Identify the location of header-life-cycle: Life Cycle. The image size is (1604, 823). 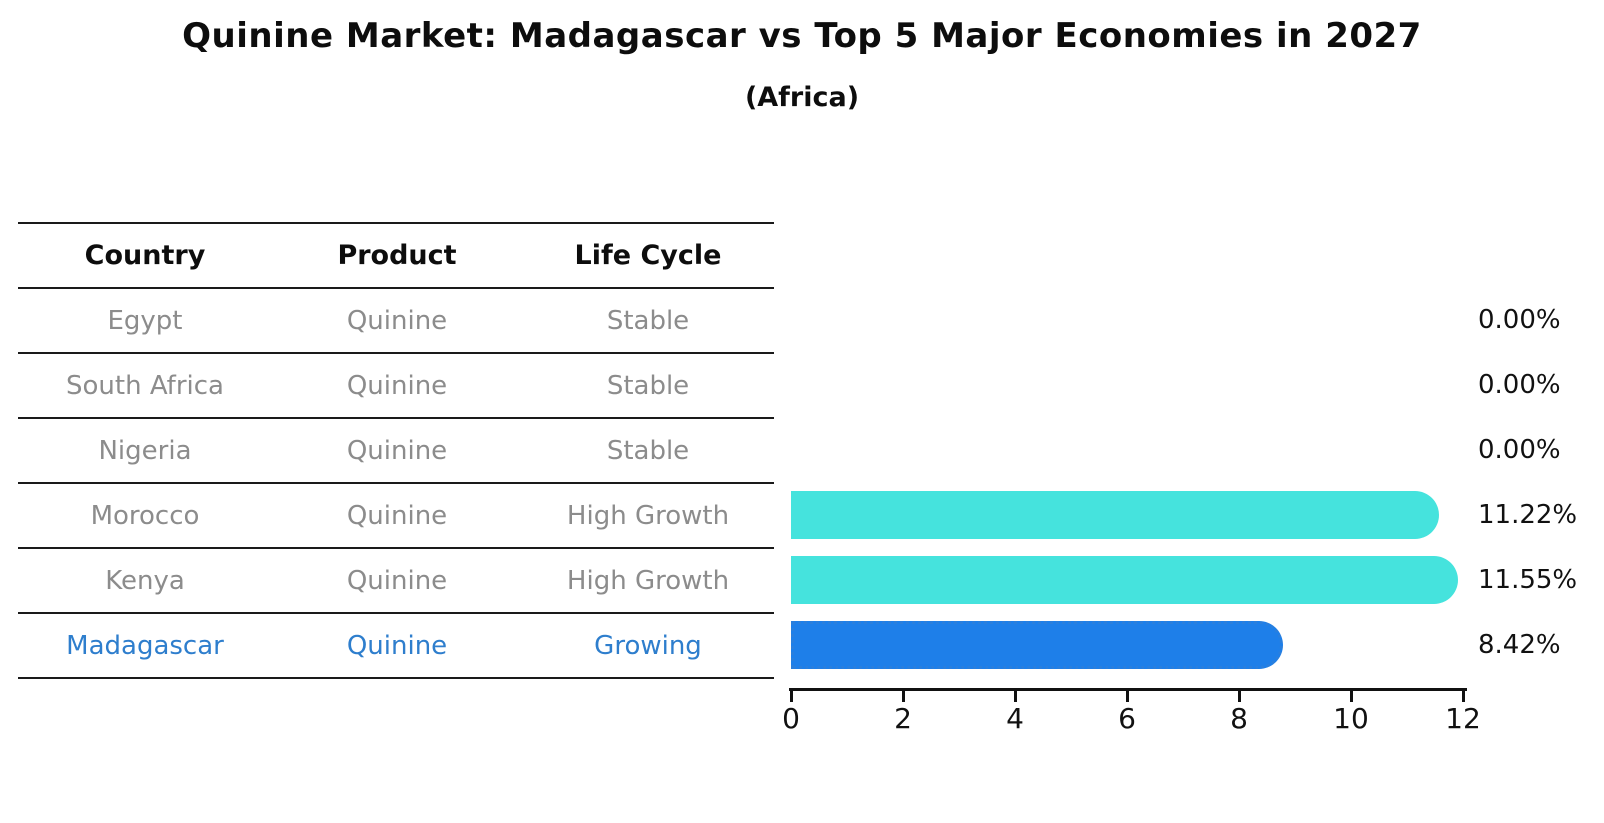
(648, 255).